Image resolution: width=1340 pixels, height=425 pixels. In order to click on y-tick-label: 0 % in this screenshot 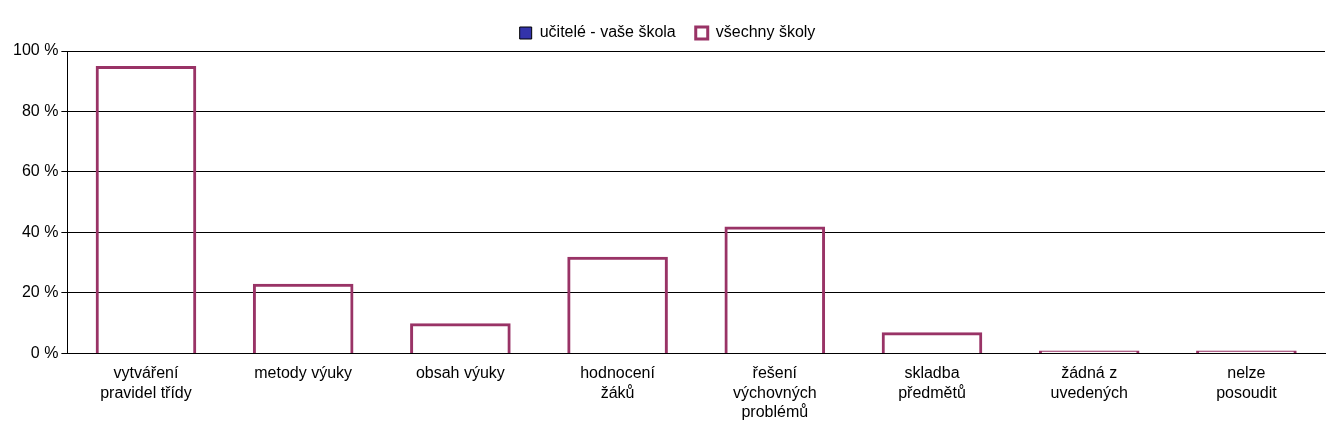, I will do `click(44, 352)`.